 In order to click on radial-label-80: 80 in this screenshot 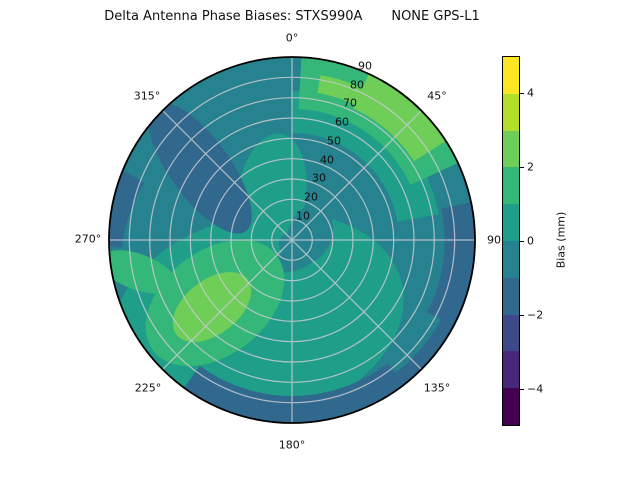, I will do `click(357, 85)`.